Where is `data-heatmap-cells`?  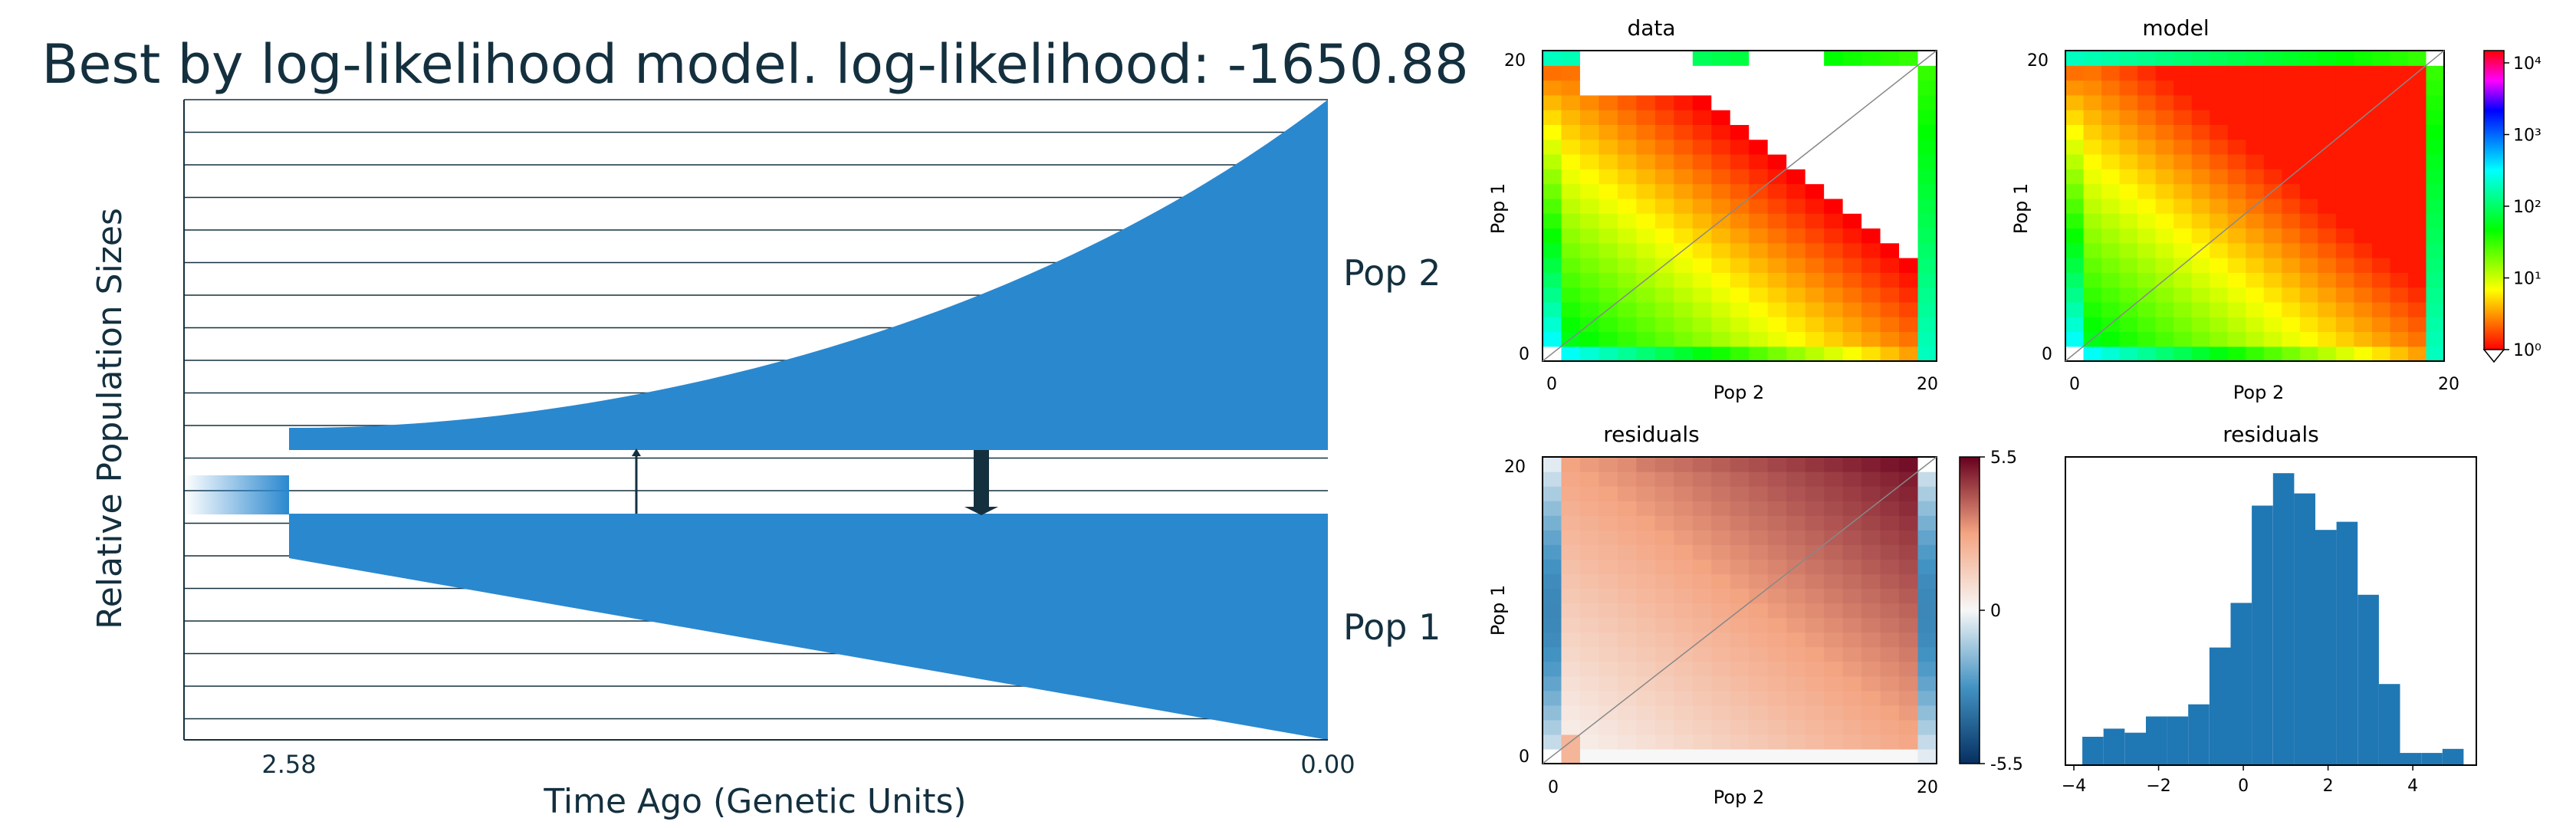 data-heatmap-cells is located at coordinates (1740, 206).